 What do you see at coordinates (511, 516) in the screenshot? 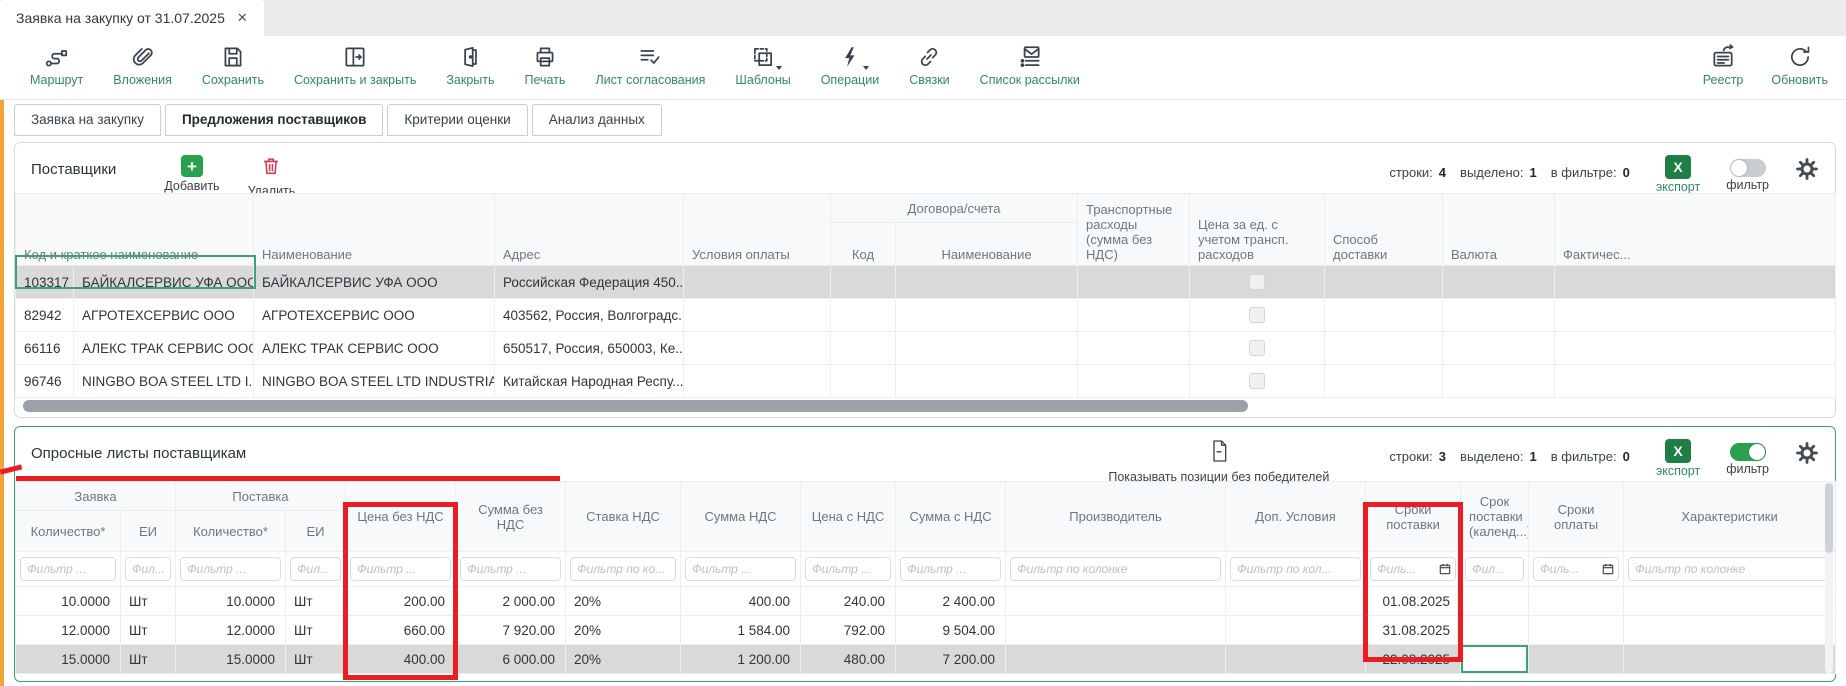
I see `column-header-sum-no-vat: Сумма без НДС` at bounding box center [511, 516].